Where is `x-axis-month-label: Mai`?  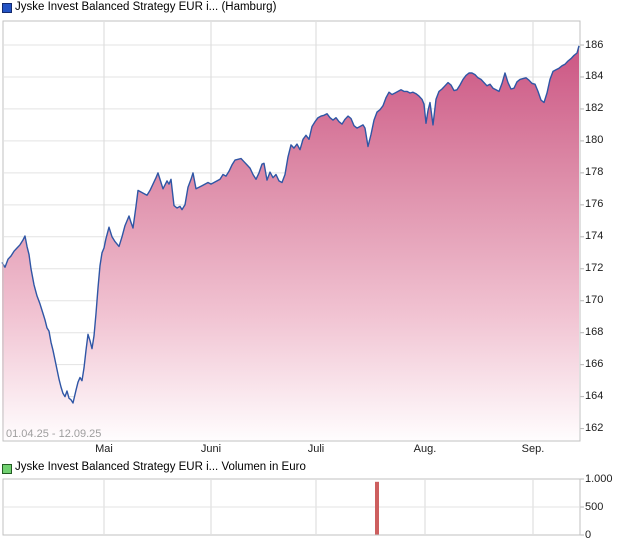 x-axis-month-label: Mai is located at coordinates (104, 449).